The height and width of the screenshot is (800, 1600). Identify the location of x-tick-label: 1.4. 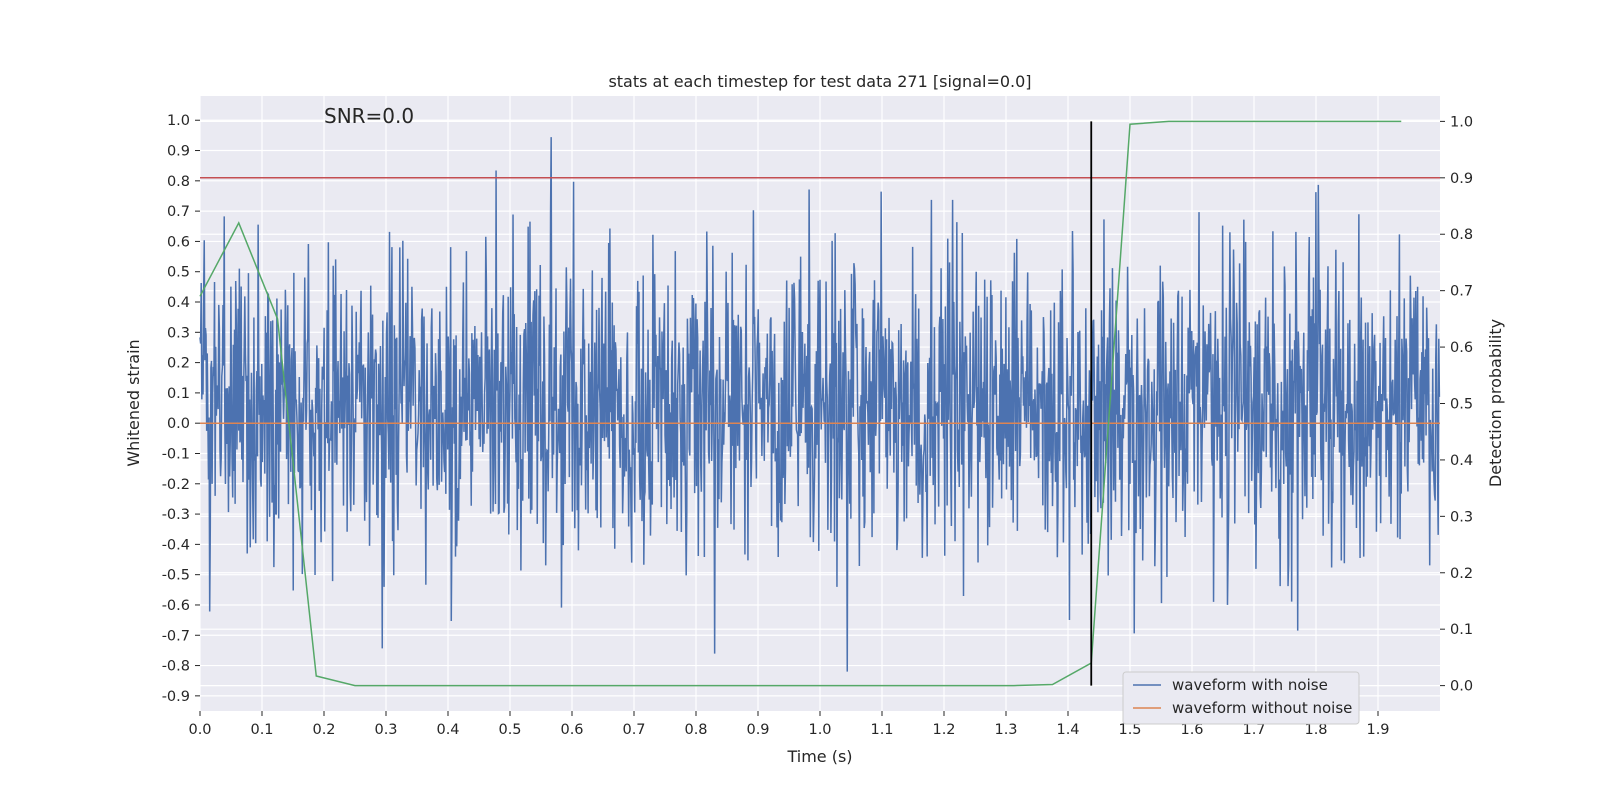
(1067, 730).